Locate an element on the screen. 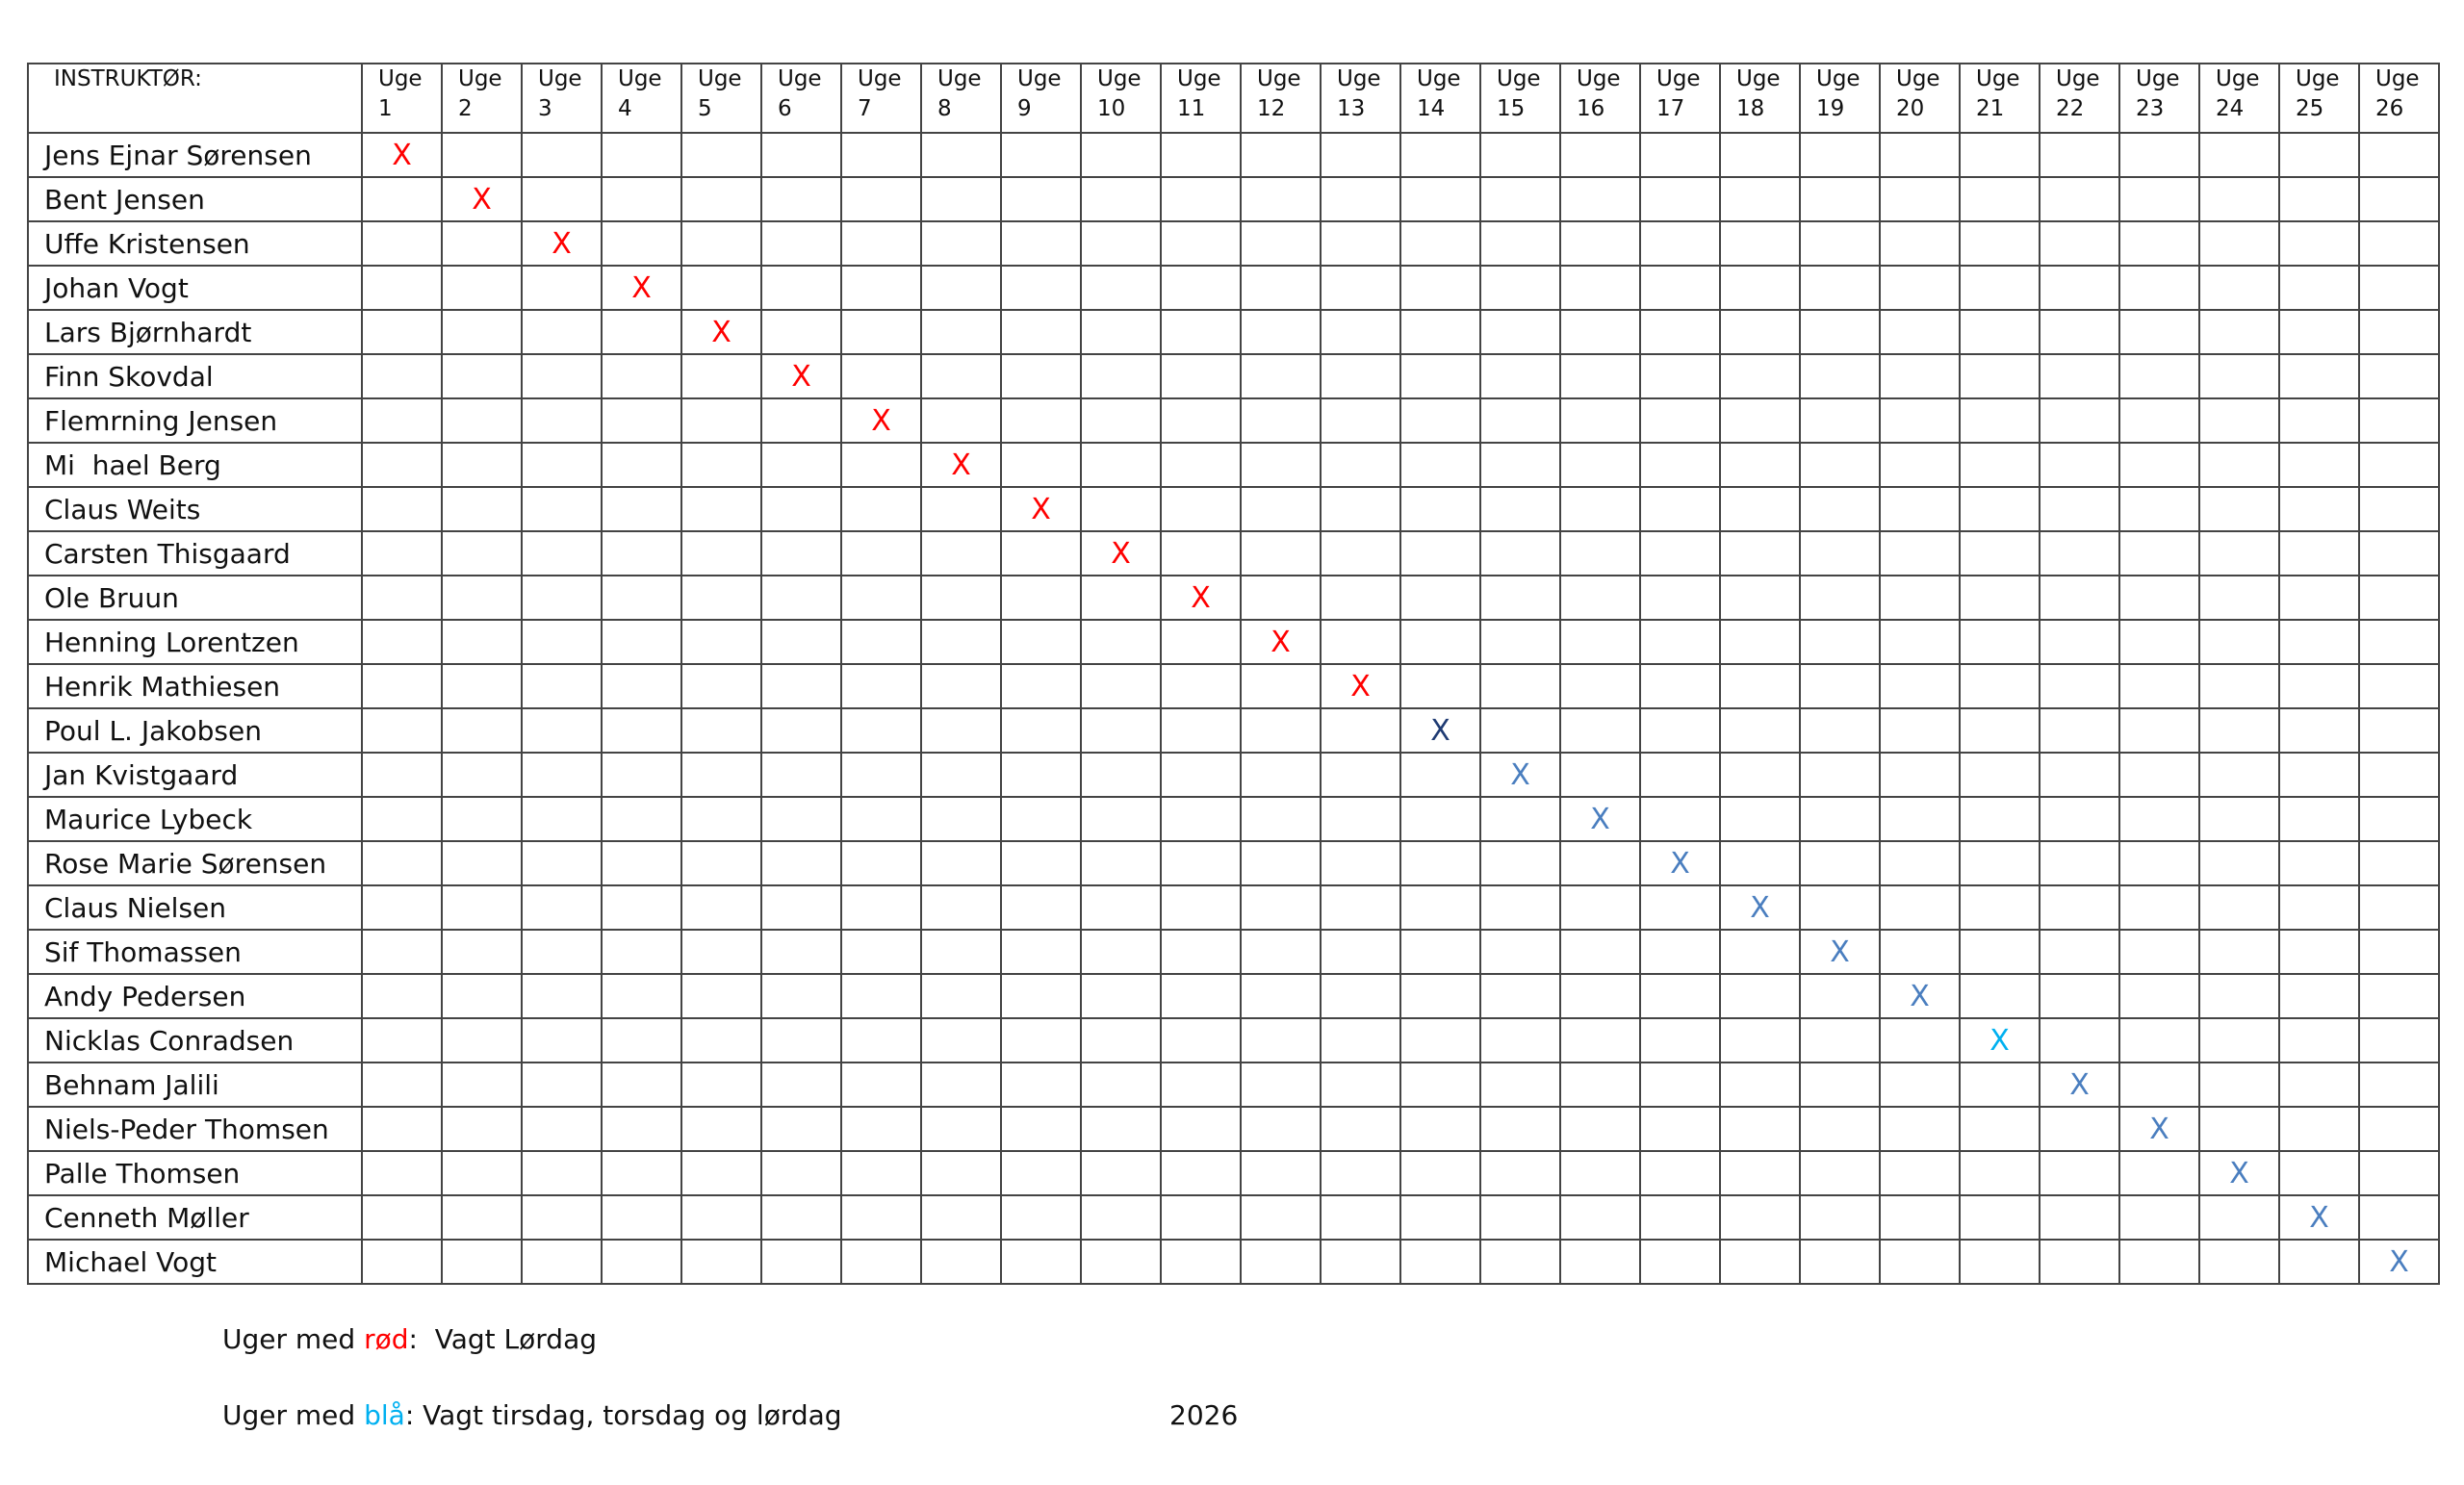  name-cell: Bent Jensen is located at coordinates (195, 199).